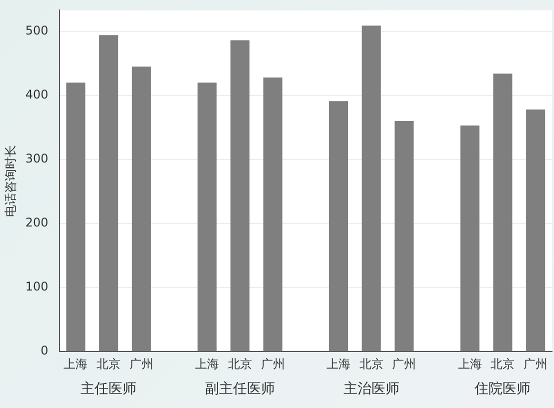 This screenshot has height=408, width=554. Describe the element at coordinates (36, 223) in the screenshot. I see `y-tick-label: 200` at that location.